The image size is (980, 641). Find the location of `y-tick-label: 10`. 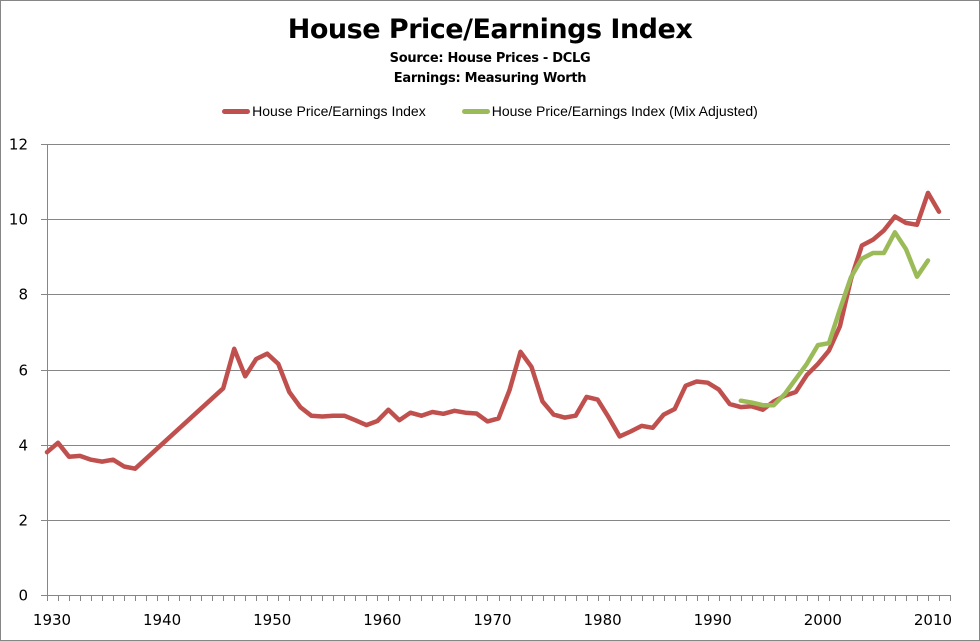

y-tick-label: 10 is located at coordinates (18, 220).